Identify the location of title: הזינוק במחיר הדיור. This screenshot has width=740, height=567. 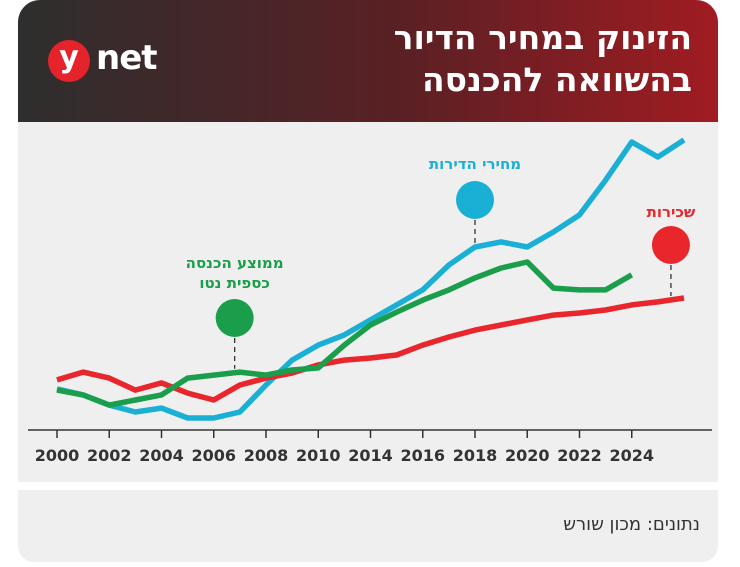
(542, 37).